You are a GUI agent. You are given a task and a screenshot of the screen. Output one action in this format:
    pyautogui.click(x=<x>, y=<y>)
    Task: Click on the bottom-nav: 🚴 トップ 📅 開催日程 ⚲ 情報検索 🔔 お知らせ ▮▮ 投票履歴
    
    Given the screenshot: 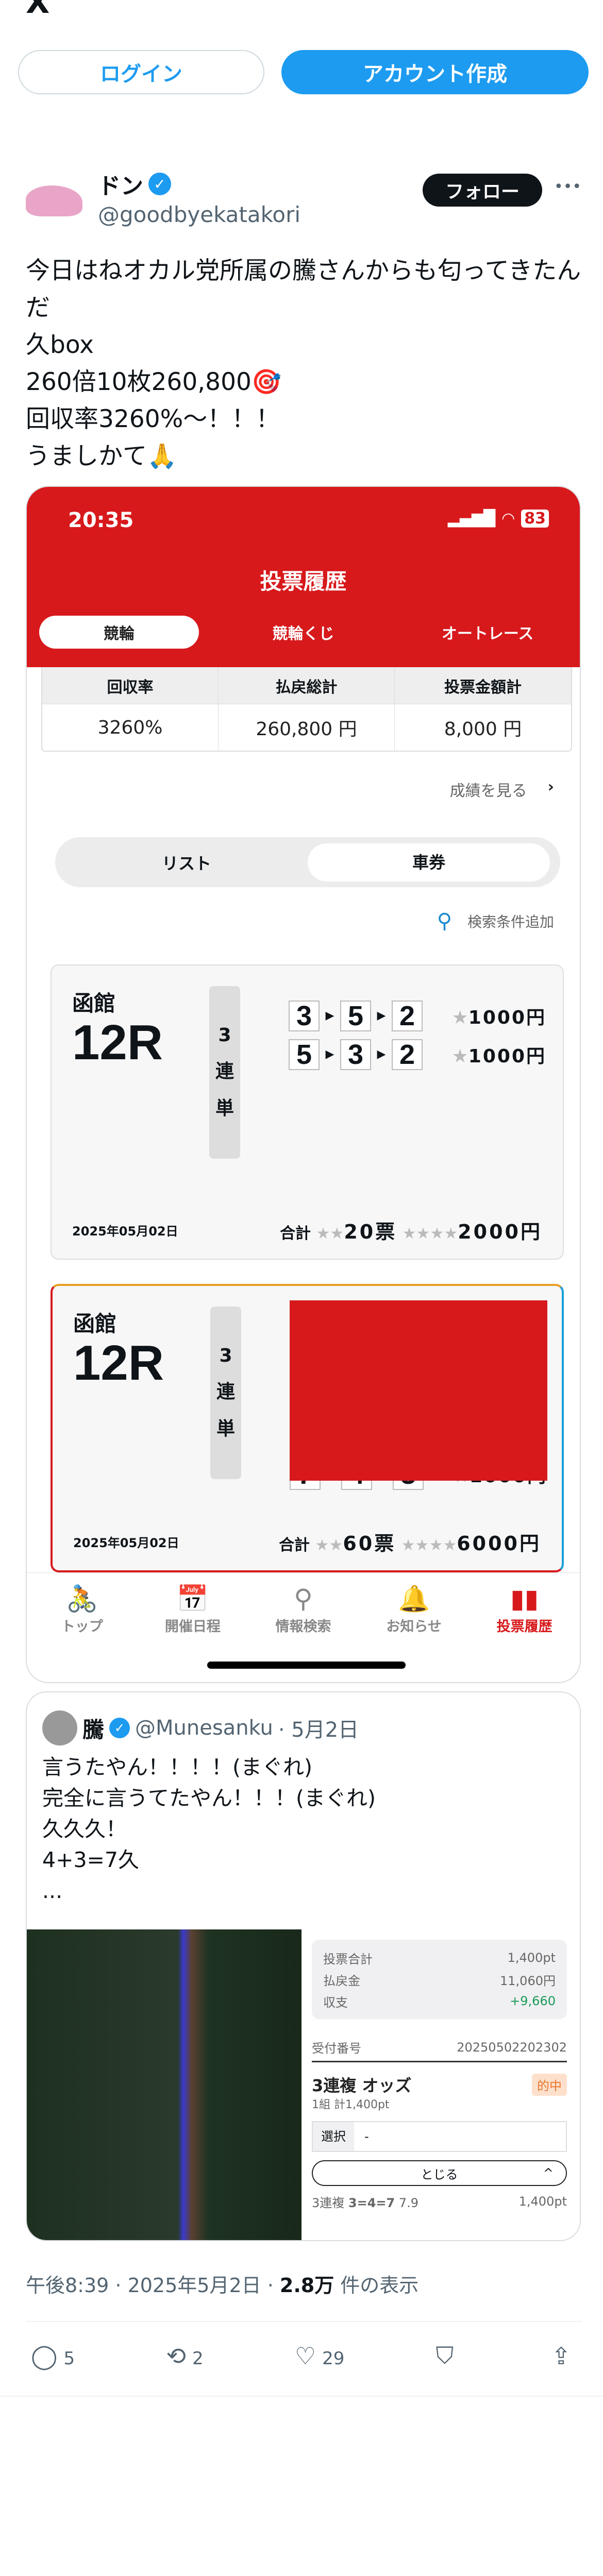 What is the action you would take?
    pyautogui.click(x=303, y=1605)
    